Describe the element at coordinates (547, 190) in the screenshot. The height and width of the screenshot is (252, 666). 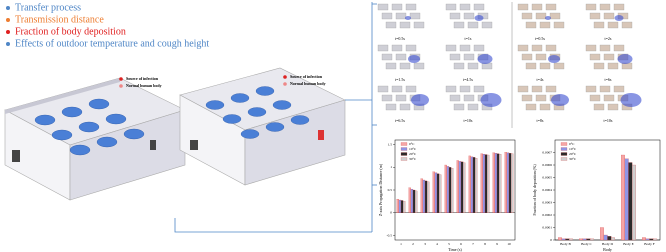
I see `y-tick-label: 0.0004` at that location.